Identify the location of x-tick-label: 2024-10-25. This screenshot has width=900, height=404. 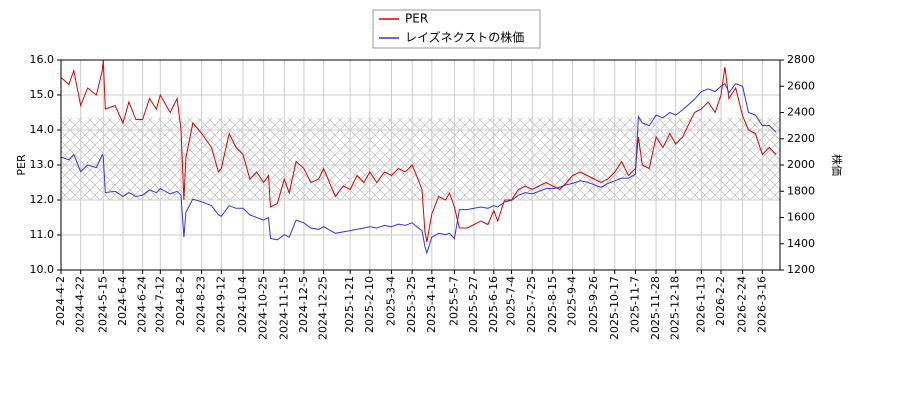
(263, 308).